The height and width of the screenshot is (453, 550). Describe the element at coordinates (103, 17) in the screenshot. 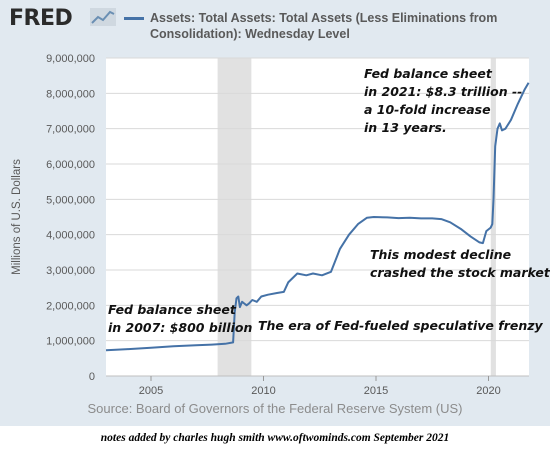

I see `trend-line-icon` at that location.